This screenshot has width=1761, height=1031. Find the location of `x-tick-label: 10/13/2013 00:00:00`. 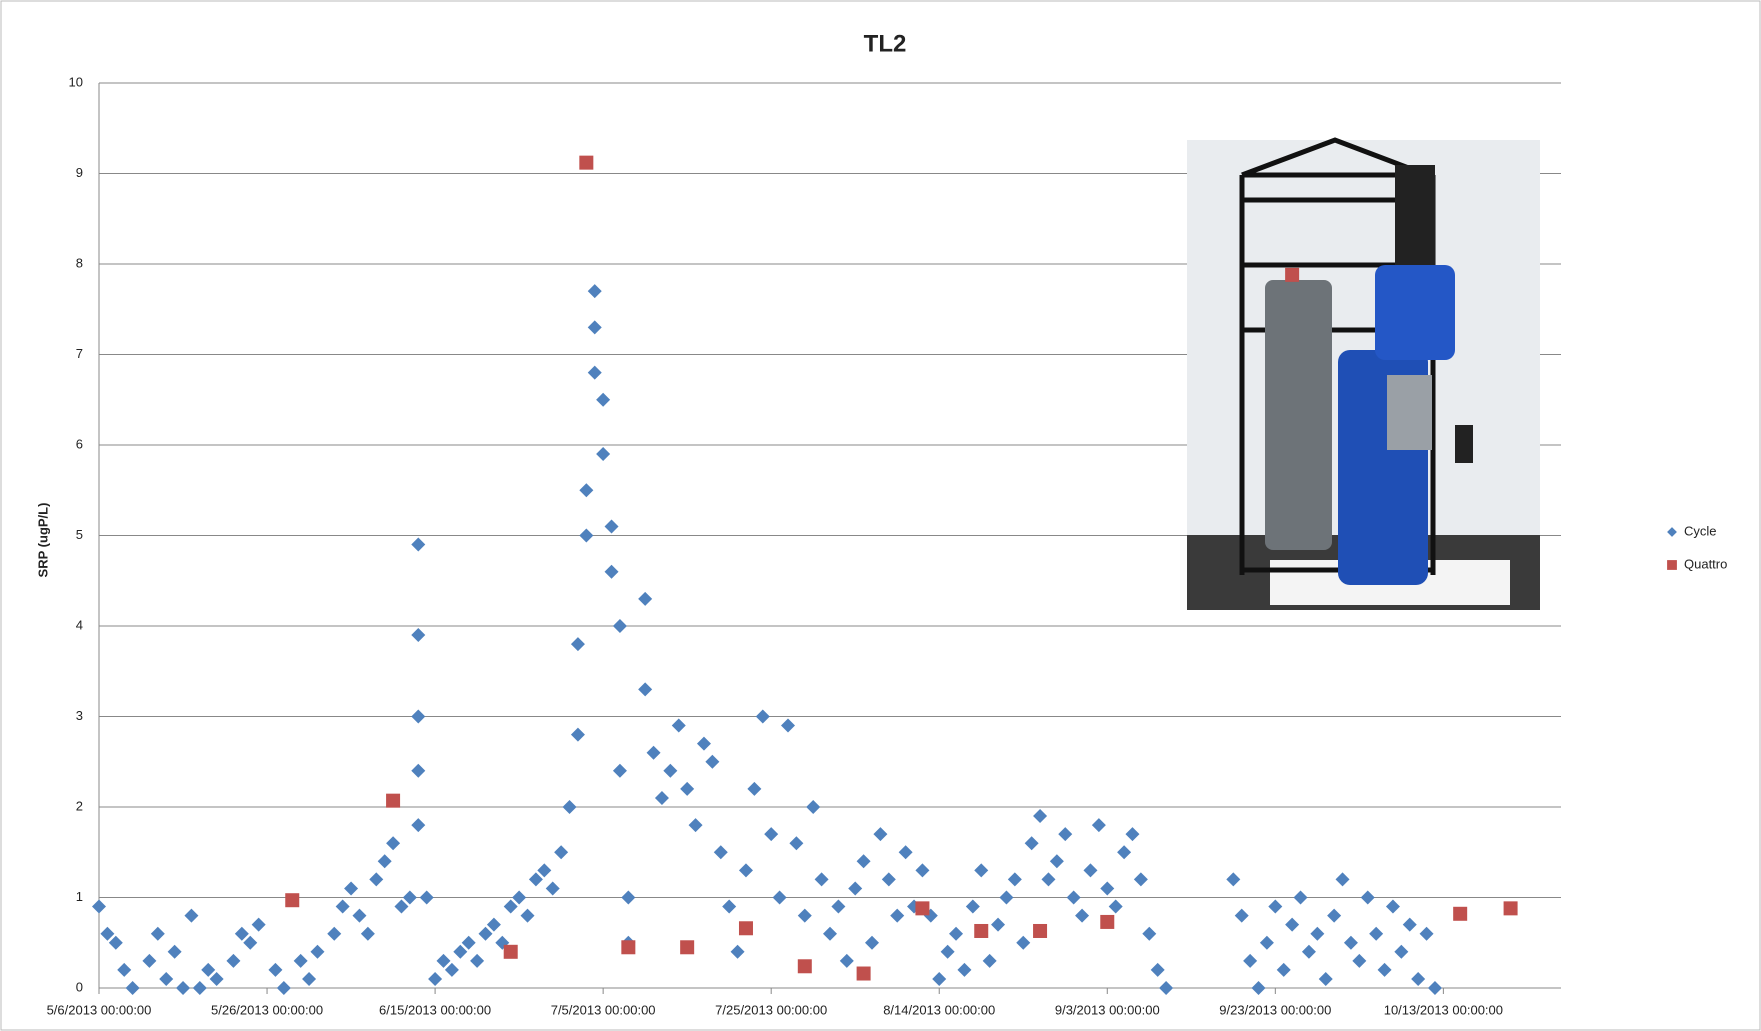

x-tick-label: 10/13/2013 00:00:00 is located at coordinates (1443, 1009).